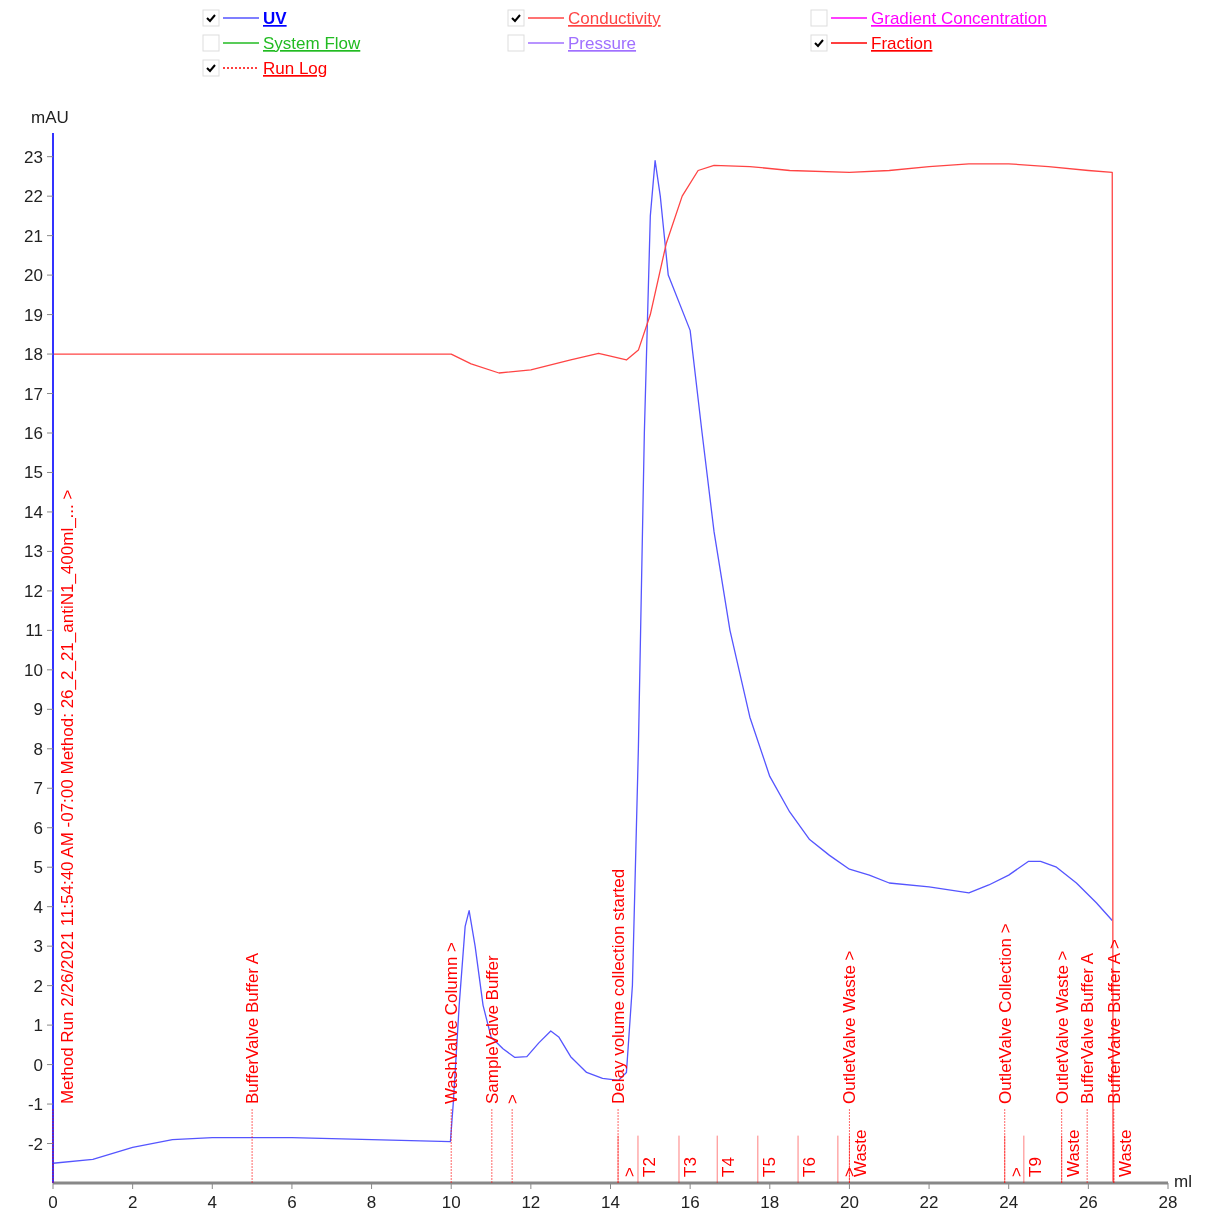 This screenshot has width=1215, height=1220. Describe the element at coordinates (531, 1202) in the screenshot. I see `x-tick-label: 12` at that location.